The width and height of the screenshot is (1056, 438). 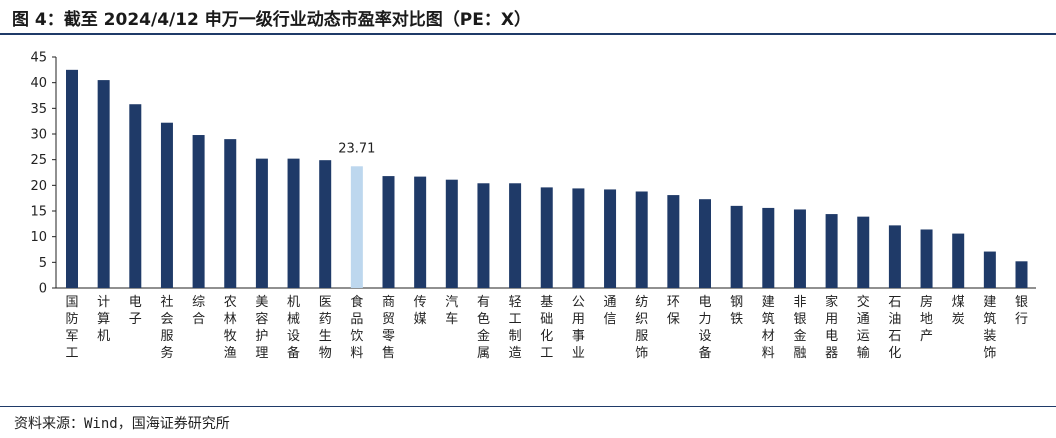 I want to click on y-tick-label: 45, so click(x=38, y=58).